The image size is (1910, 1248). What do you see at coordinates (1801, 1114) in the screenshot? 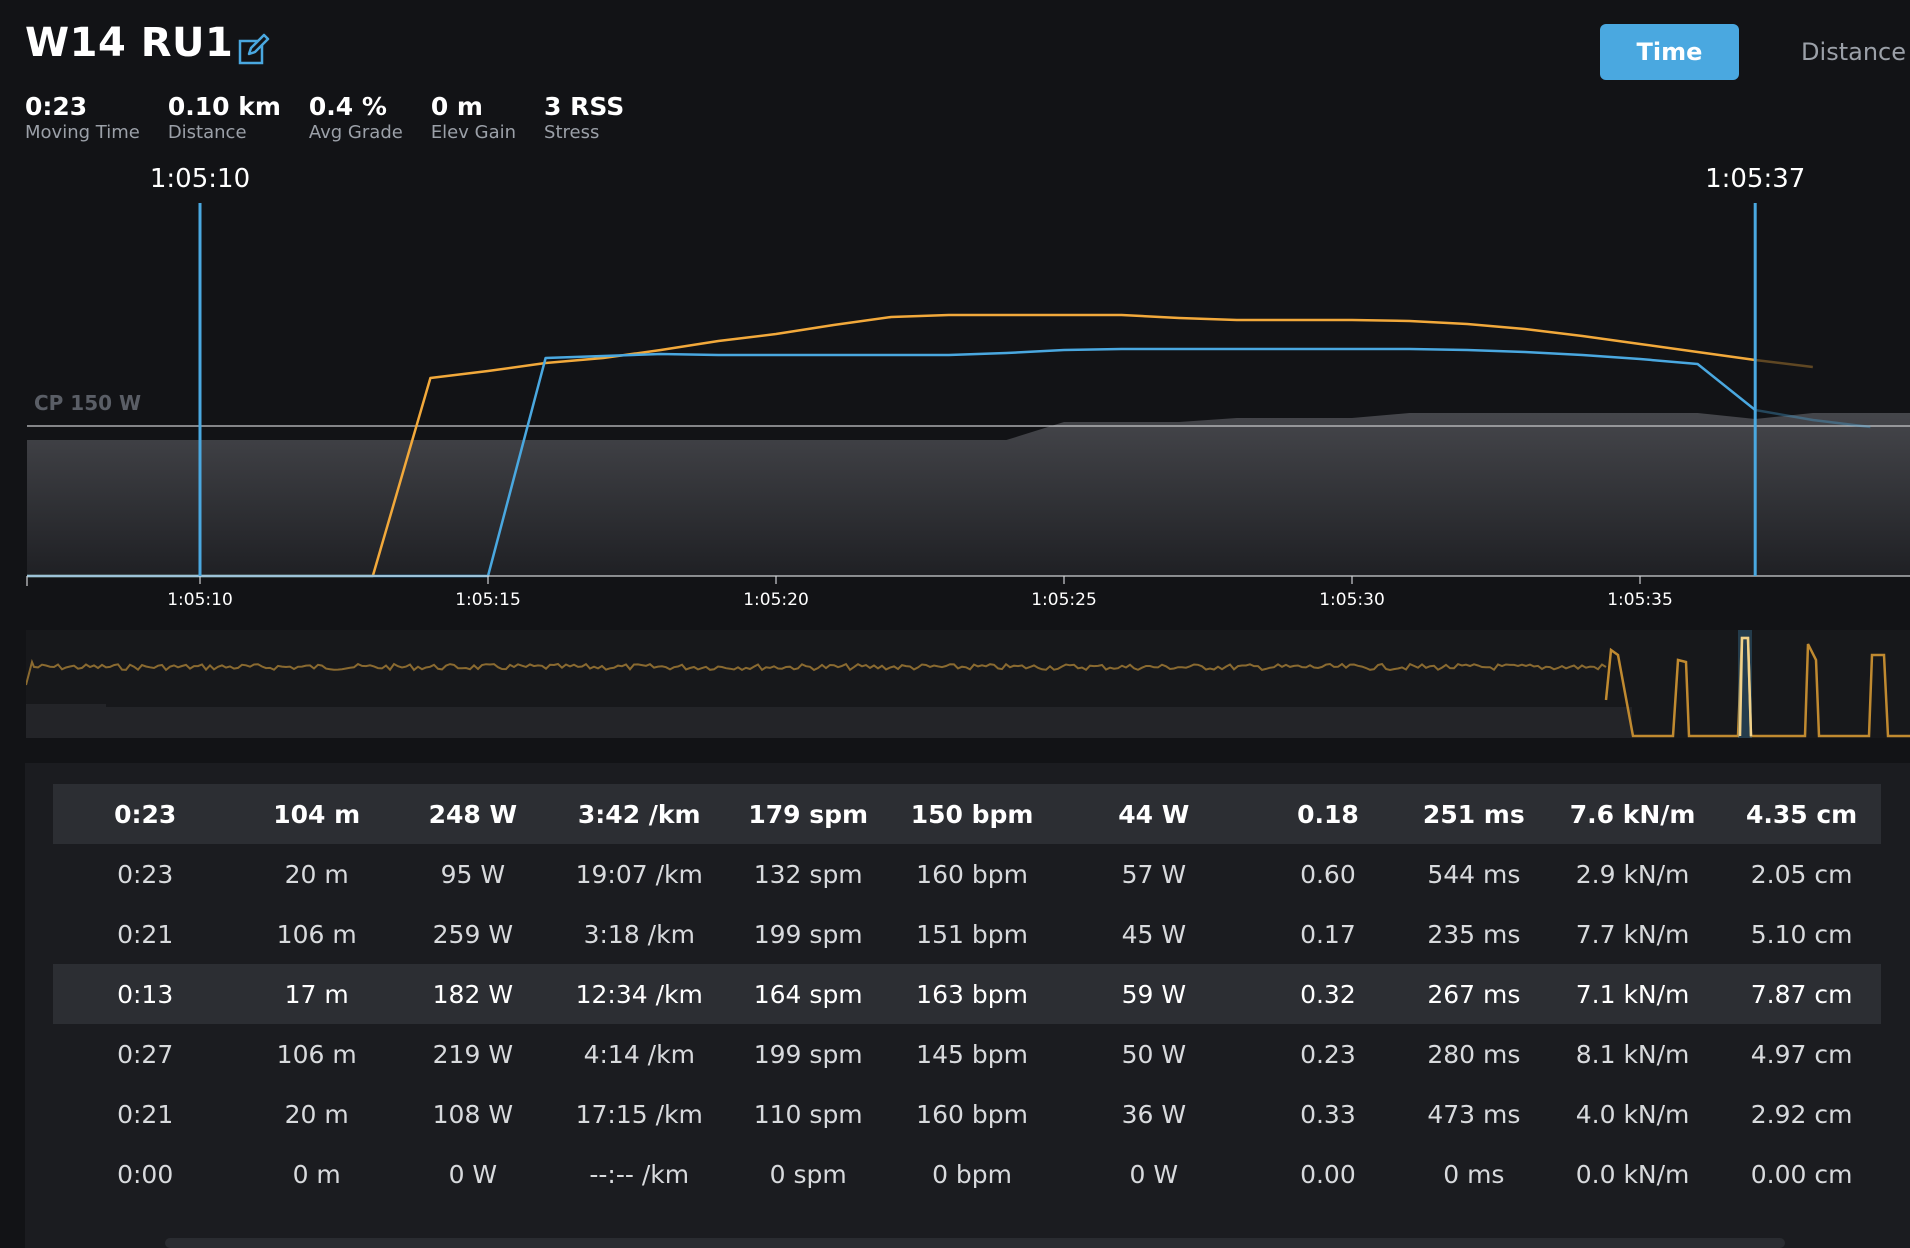
I see `lap-cell: 2.92 cm` at bounding box center [1801, 1114].